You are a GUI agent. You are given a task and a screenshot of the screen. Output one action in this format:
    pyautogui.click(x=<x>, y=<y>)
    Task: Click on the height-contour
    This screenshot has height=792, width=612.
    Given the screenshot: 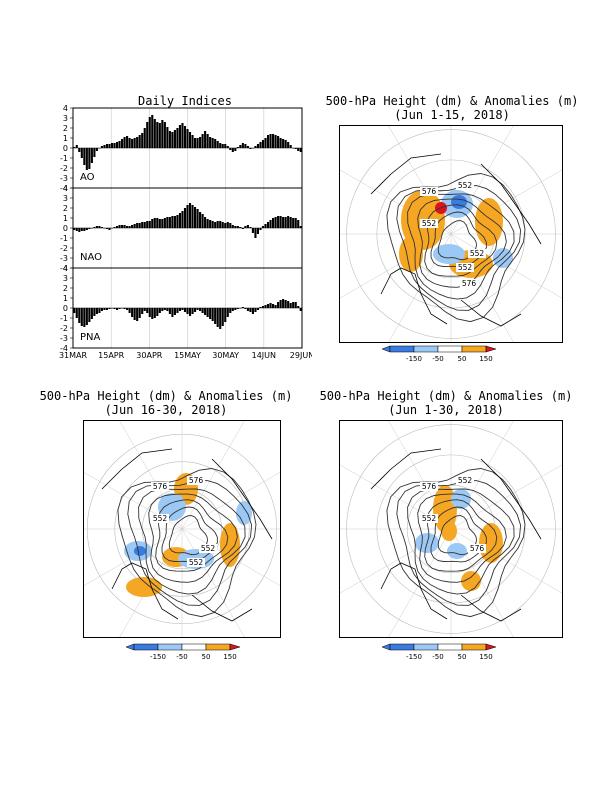 What is the action you would take?
    pyautogui.click(x=457, y=240)
    